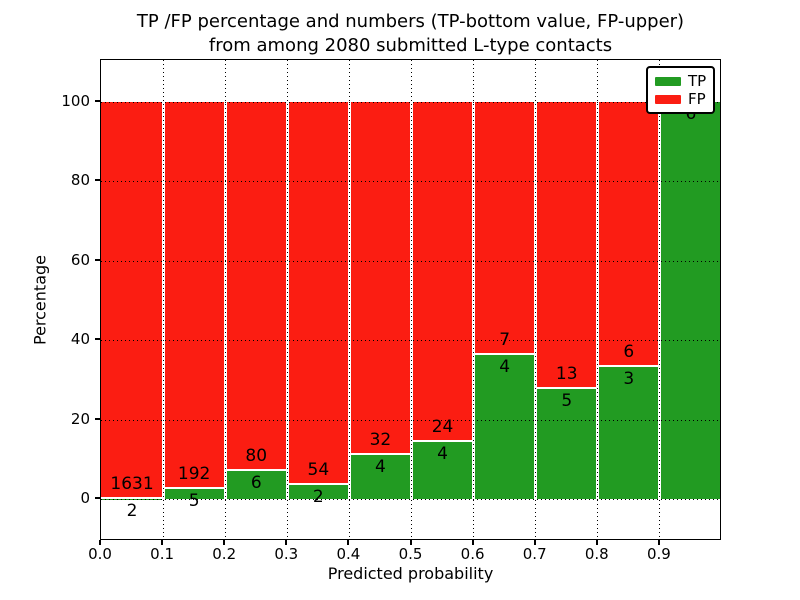 The image size is (800, 600). I want to click on legend: TP FP, so click(680, 90).